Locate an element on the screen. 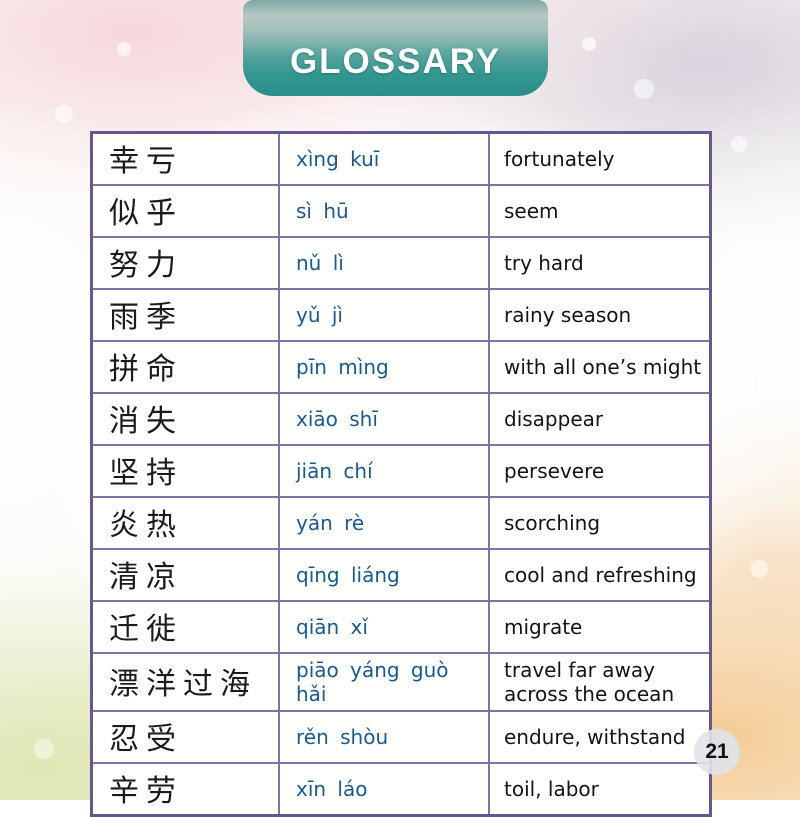  table-row: 炎热 yán rè scorching is located at coordinates (401, 524).